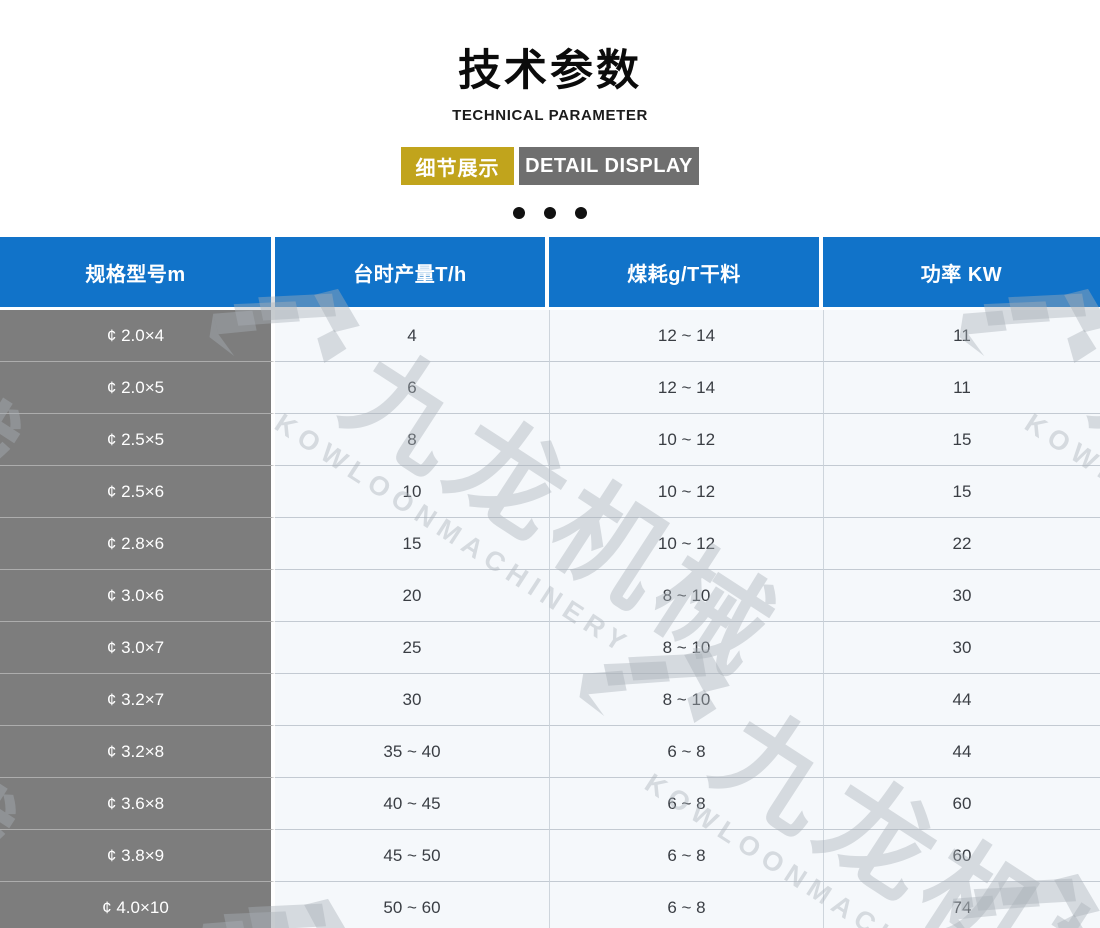 The height and width of the screenshot is (928, 1100). I want to click on table-row: ¢ 4.0×10 50 ~ 60 6 ~ 8 74, so click(550, 905).